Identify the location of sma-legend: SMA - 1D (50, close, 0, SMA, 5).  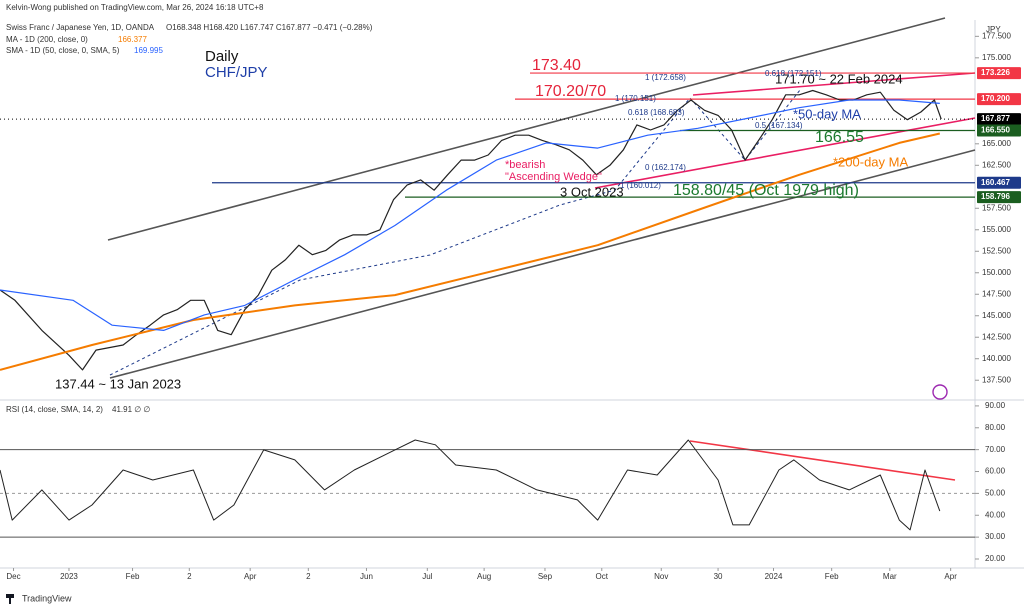
(63, 50).